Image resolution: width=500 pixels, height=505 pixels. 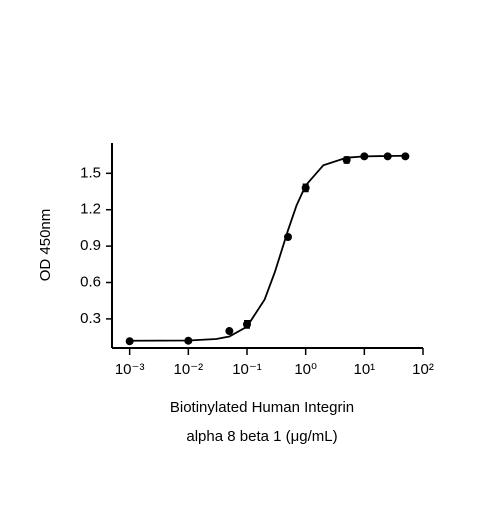 I want to click on y-axis-label: OD 450nm, so click(x=45, y=245).